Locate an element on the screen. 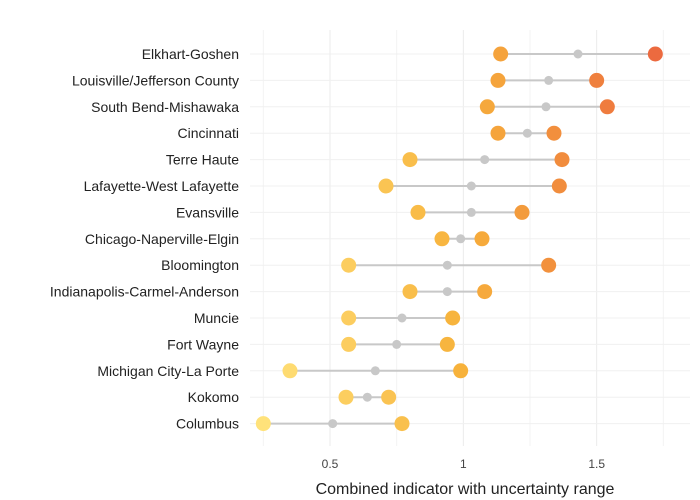 The width and height of the screenshot is (700, 500). category-label: Terre Haute is located at coordinates (202, 160).